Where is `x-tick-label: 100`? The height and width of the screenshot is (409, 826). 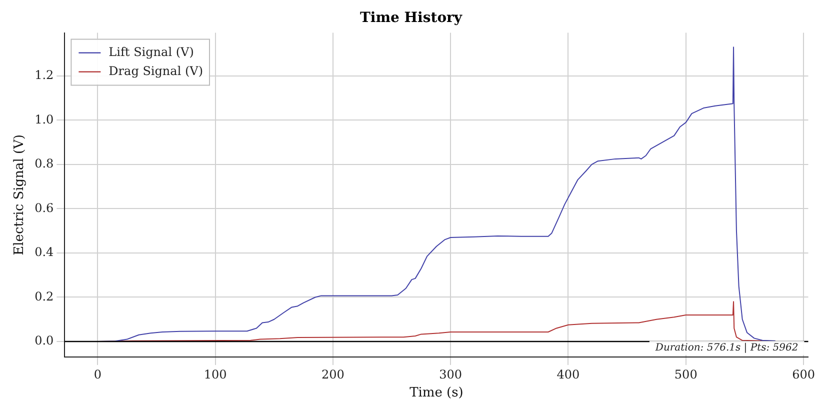
x-tick-label: 100 is located at coordinates (215, 374).